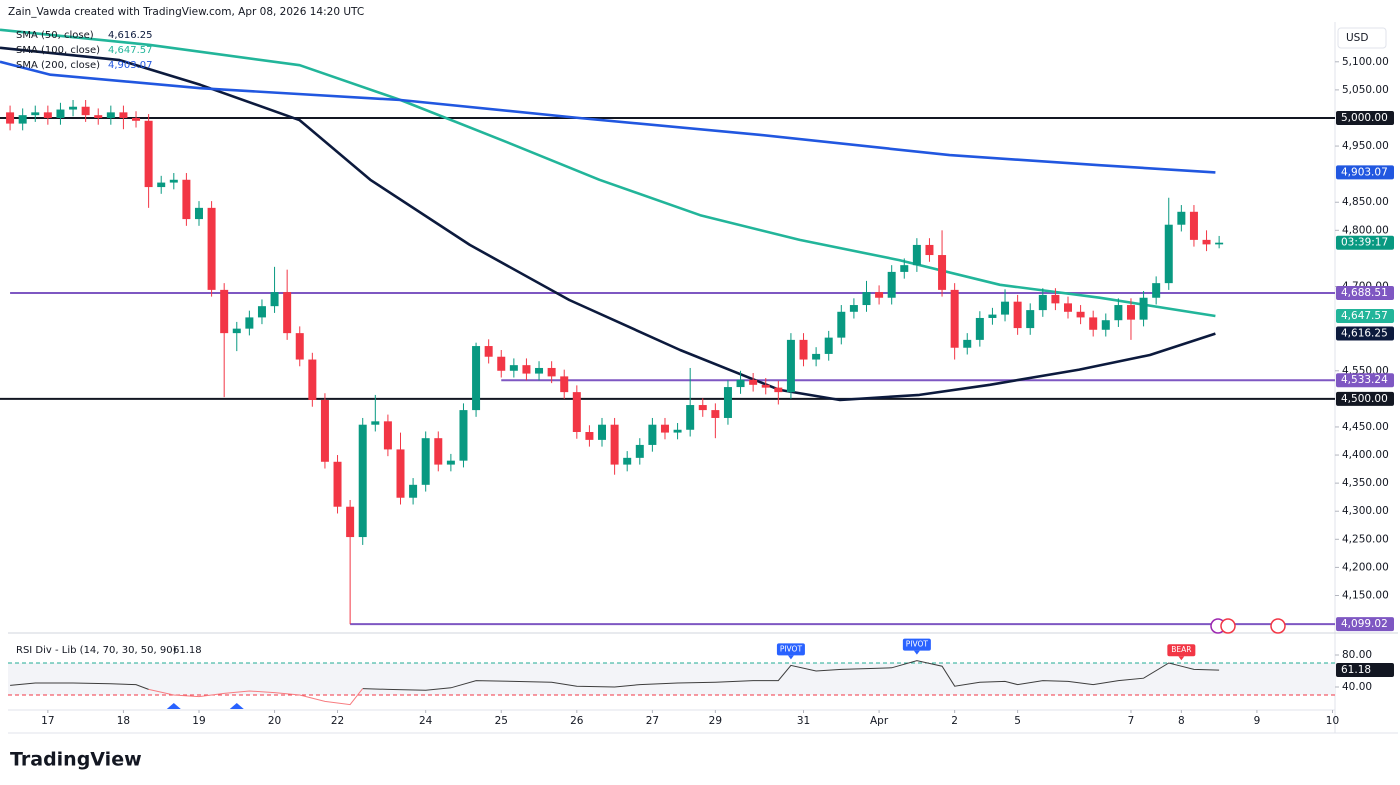  What do you see at coordinates (256, 697) in the screenshot?
I see `rsi-line-highlight` at bounding box center [256, 697].